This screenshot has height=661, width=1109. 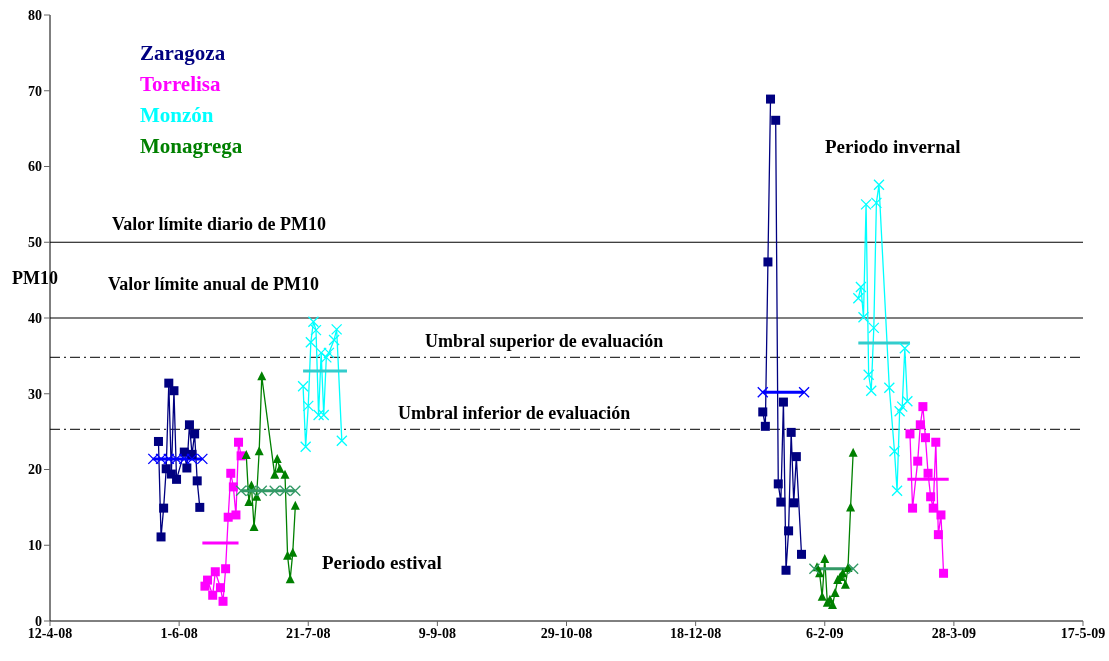 I want to click on y-tick-label: 70, so click(x=35, y=91).